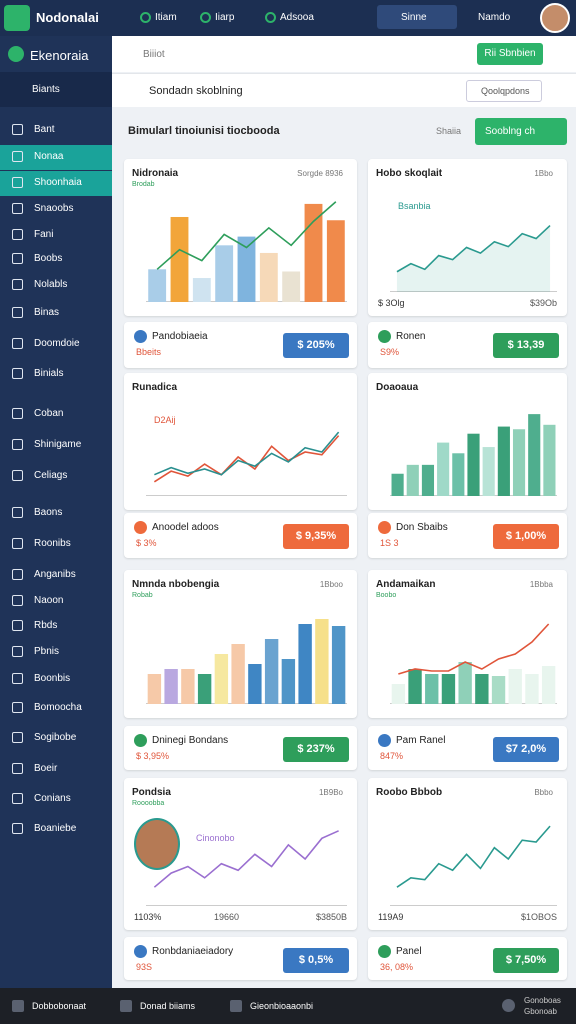 The image size is (576, 1024). Describe the element at coordinates (330, 792) in the screenshot. I see `card-meta: 1B9Bo` at that location.